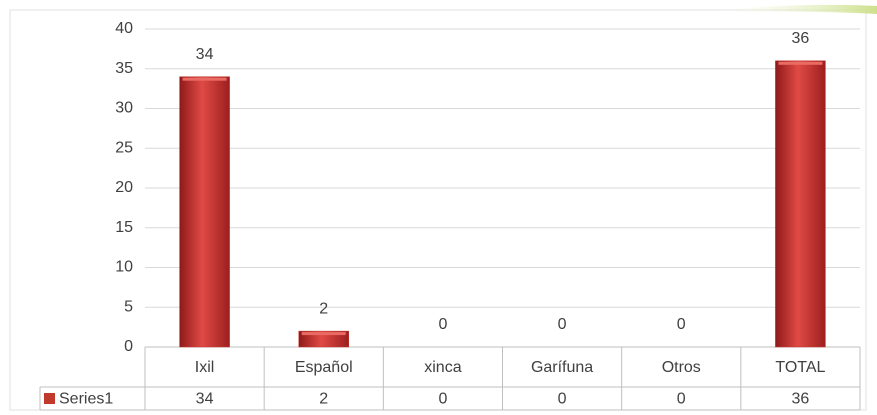 This screenshot has width=877, height=415. What do you see at coordinates (442, 367) in the screenshot?
I see `x-tick-label: xinca` at bounding box center [442, 367].